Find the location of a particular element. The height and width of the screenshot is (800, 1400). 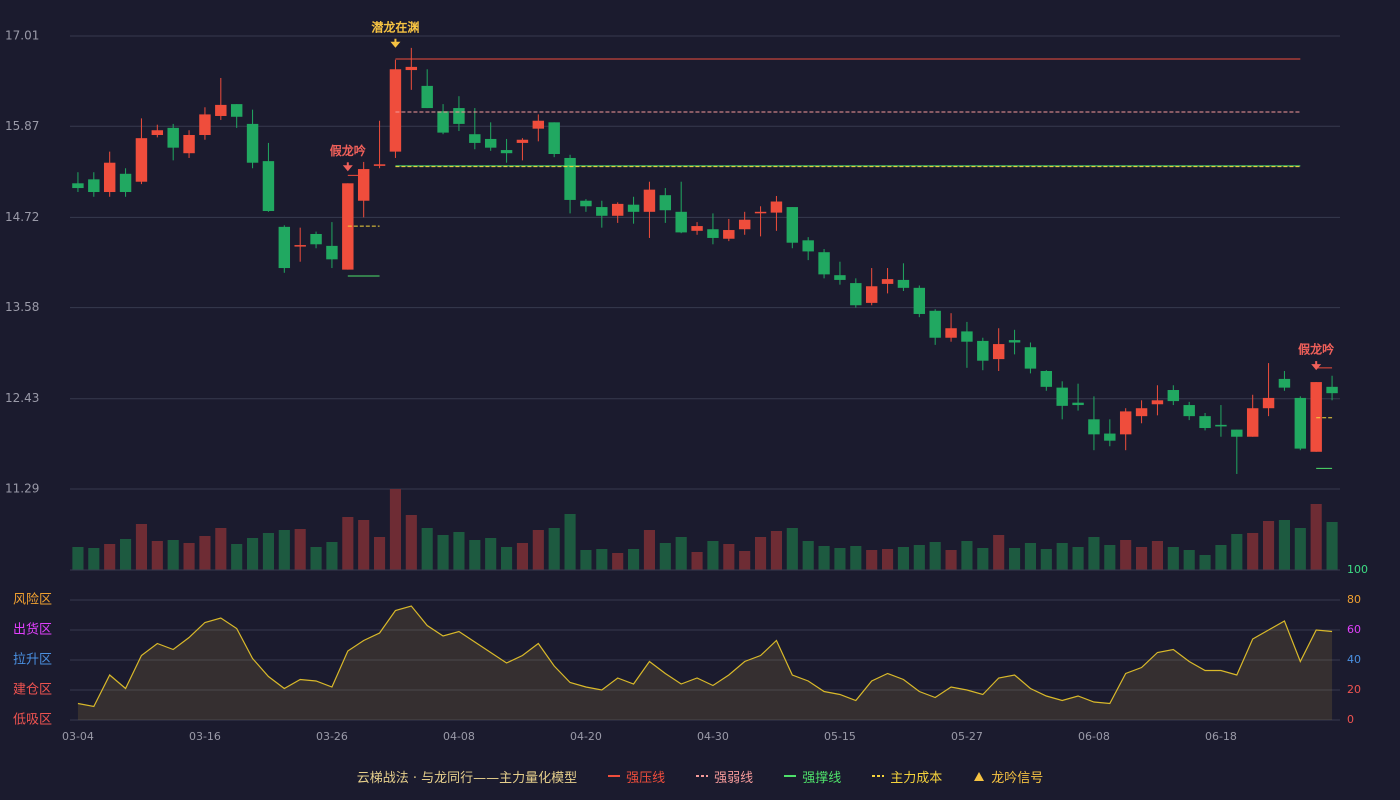

indicator-area is located at coordinates (705, 663).